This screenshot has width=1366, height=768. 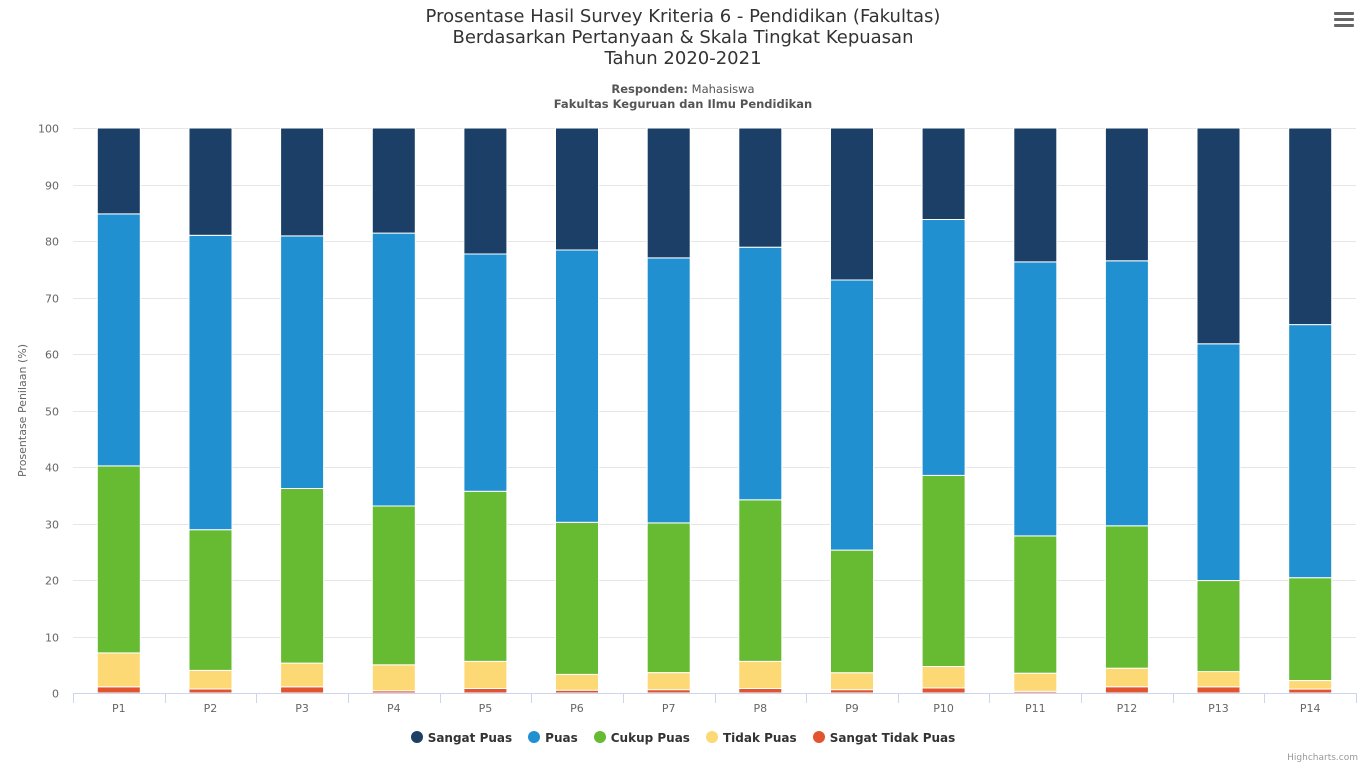 I want to click on bar-sangat-puas-p13, so click(x=1218, y=236).